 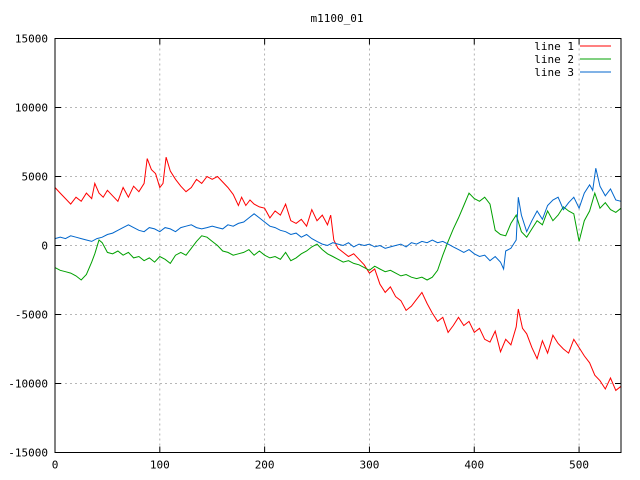 What do you see at coordinates (28, 384) in the screenshot?
I see `y-tick-label: -10000` at bounding box center [28, 384].